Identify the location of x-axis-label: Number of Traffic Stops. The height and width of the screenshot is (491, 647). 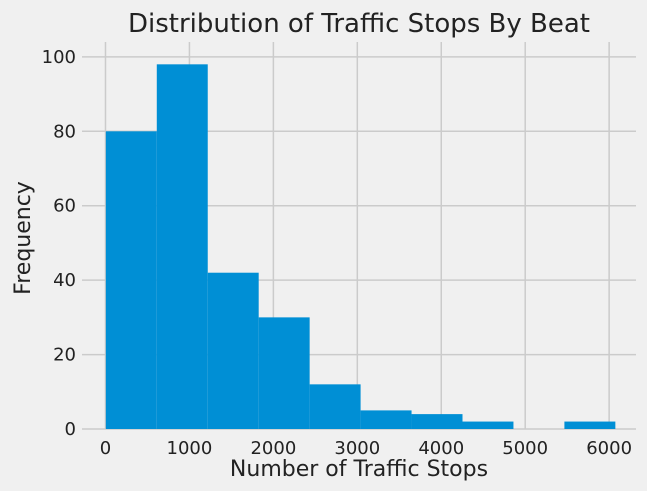
(359, 469).